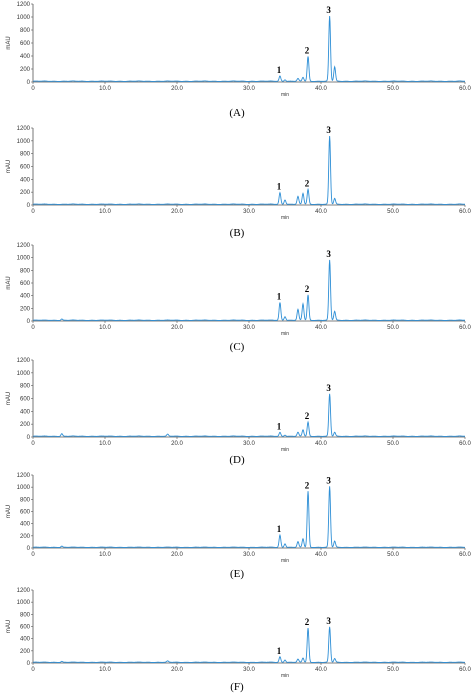 The height and width of the screenshot is (696, 474). I want to click on panel-caption: (F), so click(237, 687).